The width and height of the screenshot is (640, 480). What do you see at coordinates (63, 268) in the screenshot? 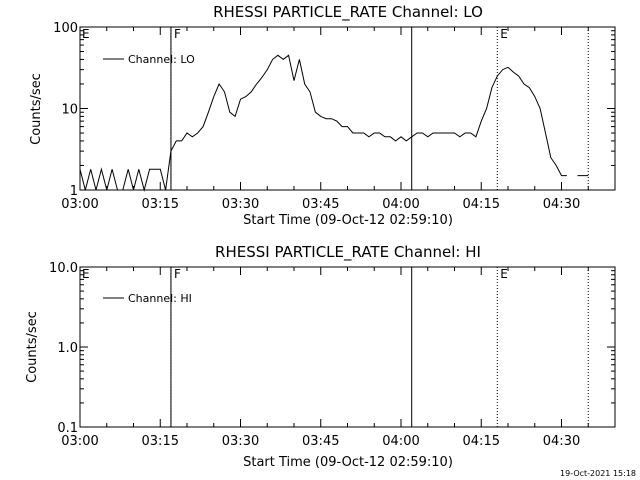
I see `y-tick-label: 10.0` at bounding box center [63, 268].